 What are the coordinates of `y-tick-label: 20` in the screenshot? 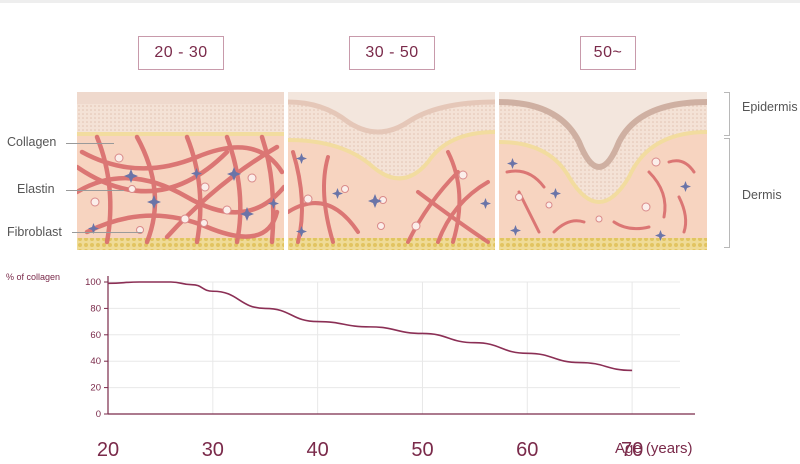 It's located at (95, 388).